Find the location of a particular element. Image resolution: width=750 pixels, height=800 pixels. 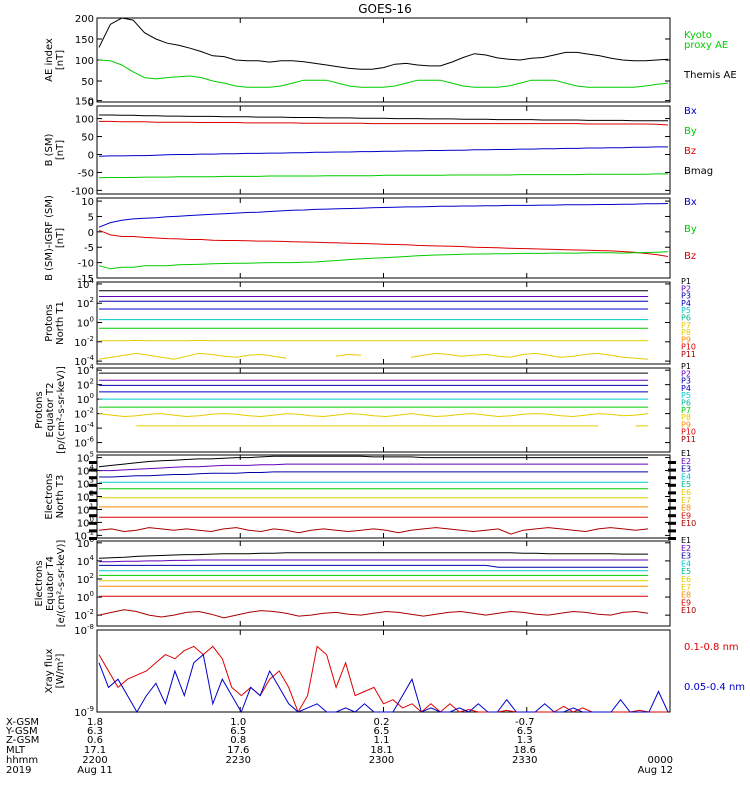

y-axis-label: ElectronsEquator T4[e/(cm²-s-sr-keV)] is located at coordinates (50, 584).